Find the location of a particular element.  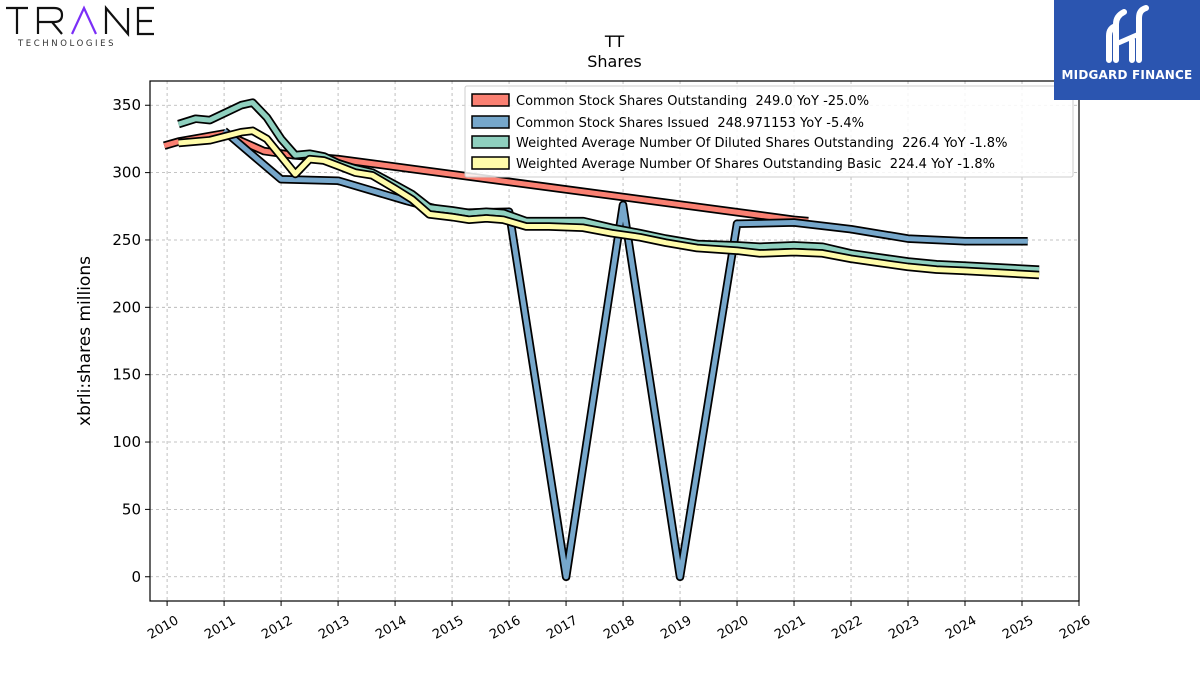

trane-subtext: TECHNOLOGIES is located at coordinates (66, 44).